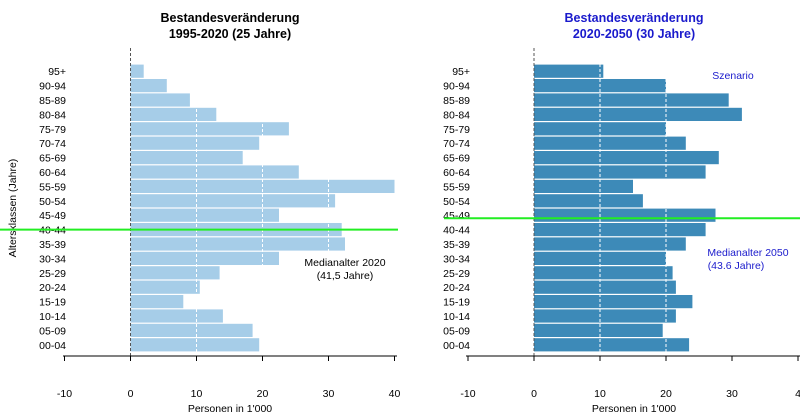 The width and height of the screenshot is (800, 416). What do you see at coordinates (456, 346) in the screenshot?
I see `right-chart-category-label: 00-04` at bounding box center [456, 346].